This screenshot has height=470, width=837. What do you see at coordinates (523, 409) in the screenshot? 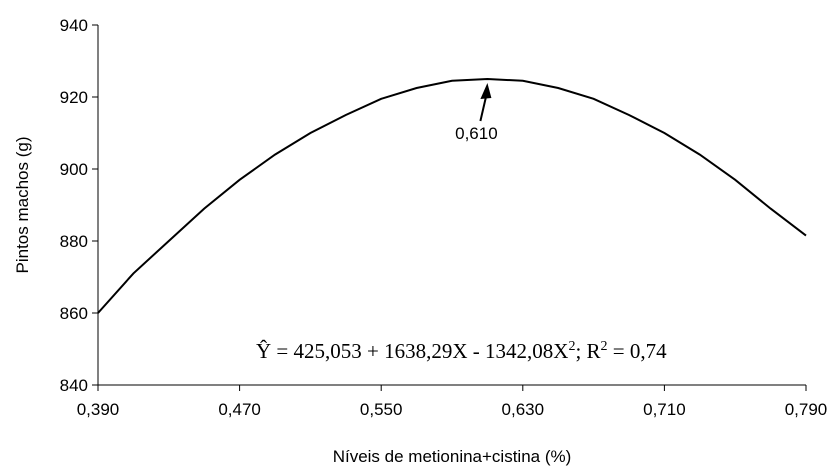
I see `x-tick-label: 0,630` at bounding box center [523, 409].